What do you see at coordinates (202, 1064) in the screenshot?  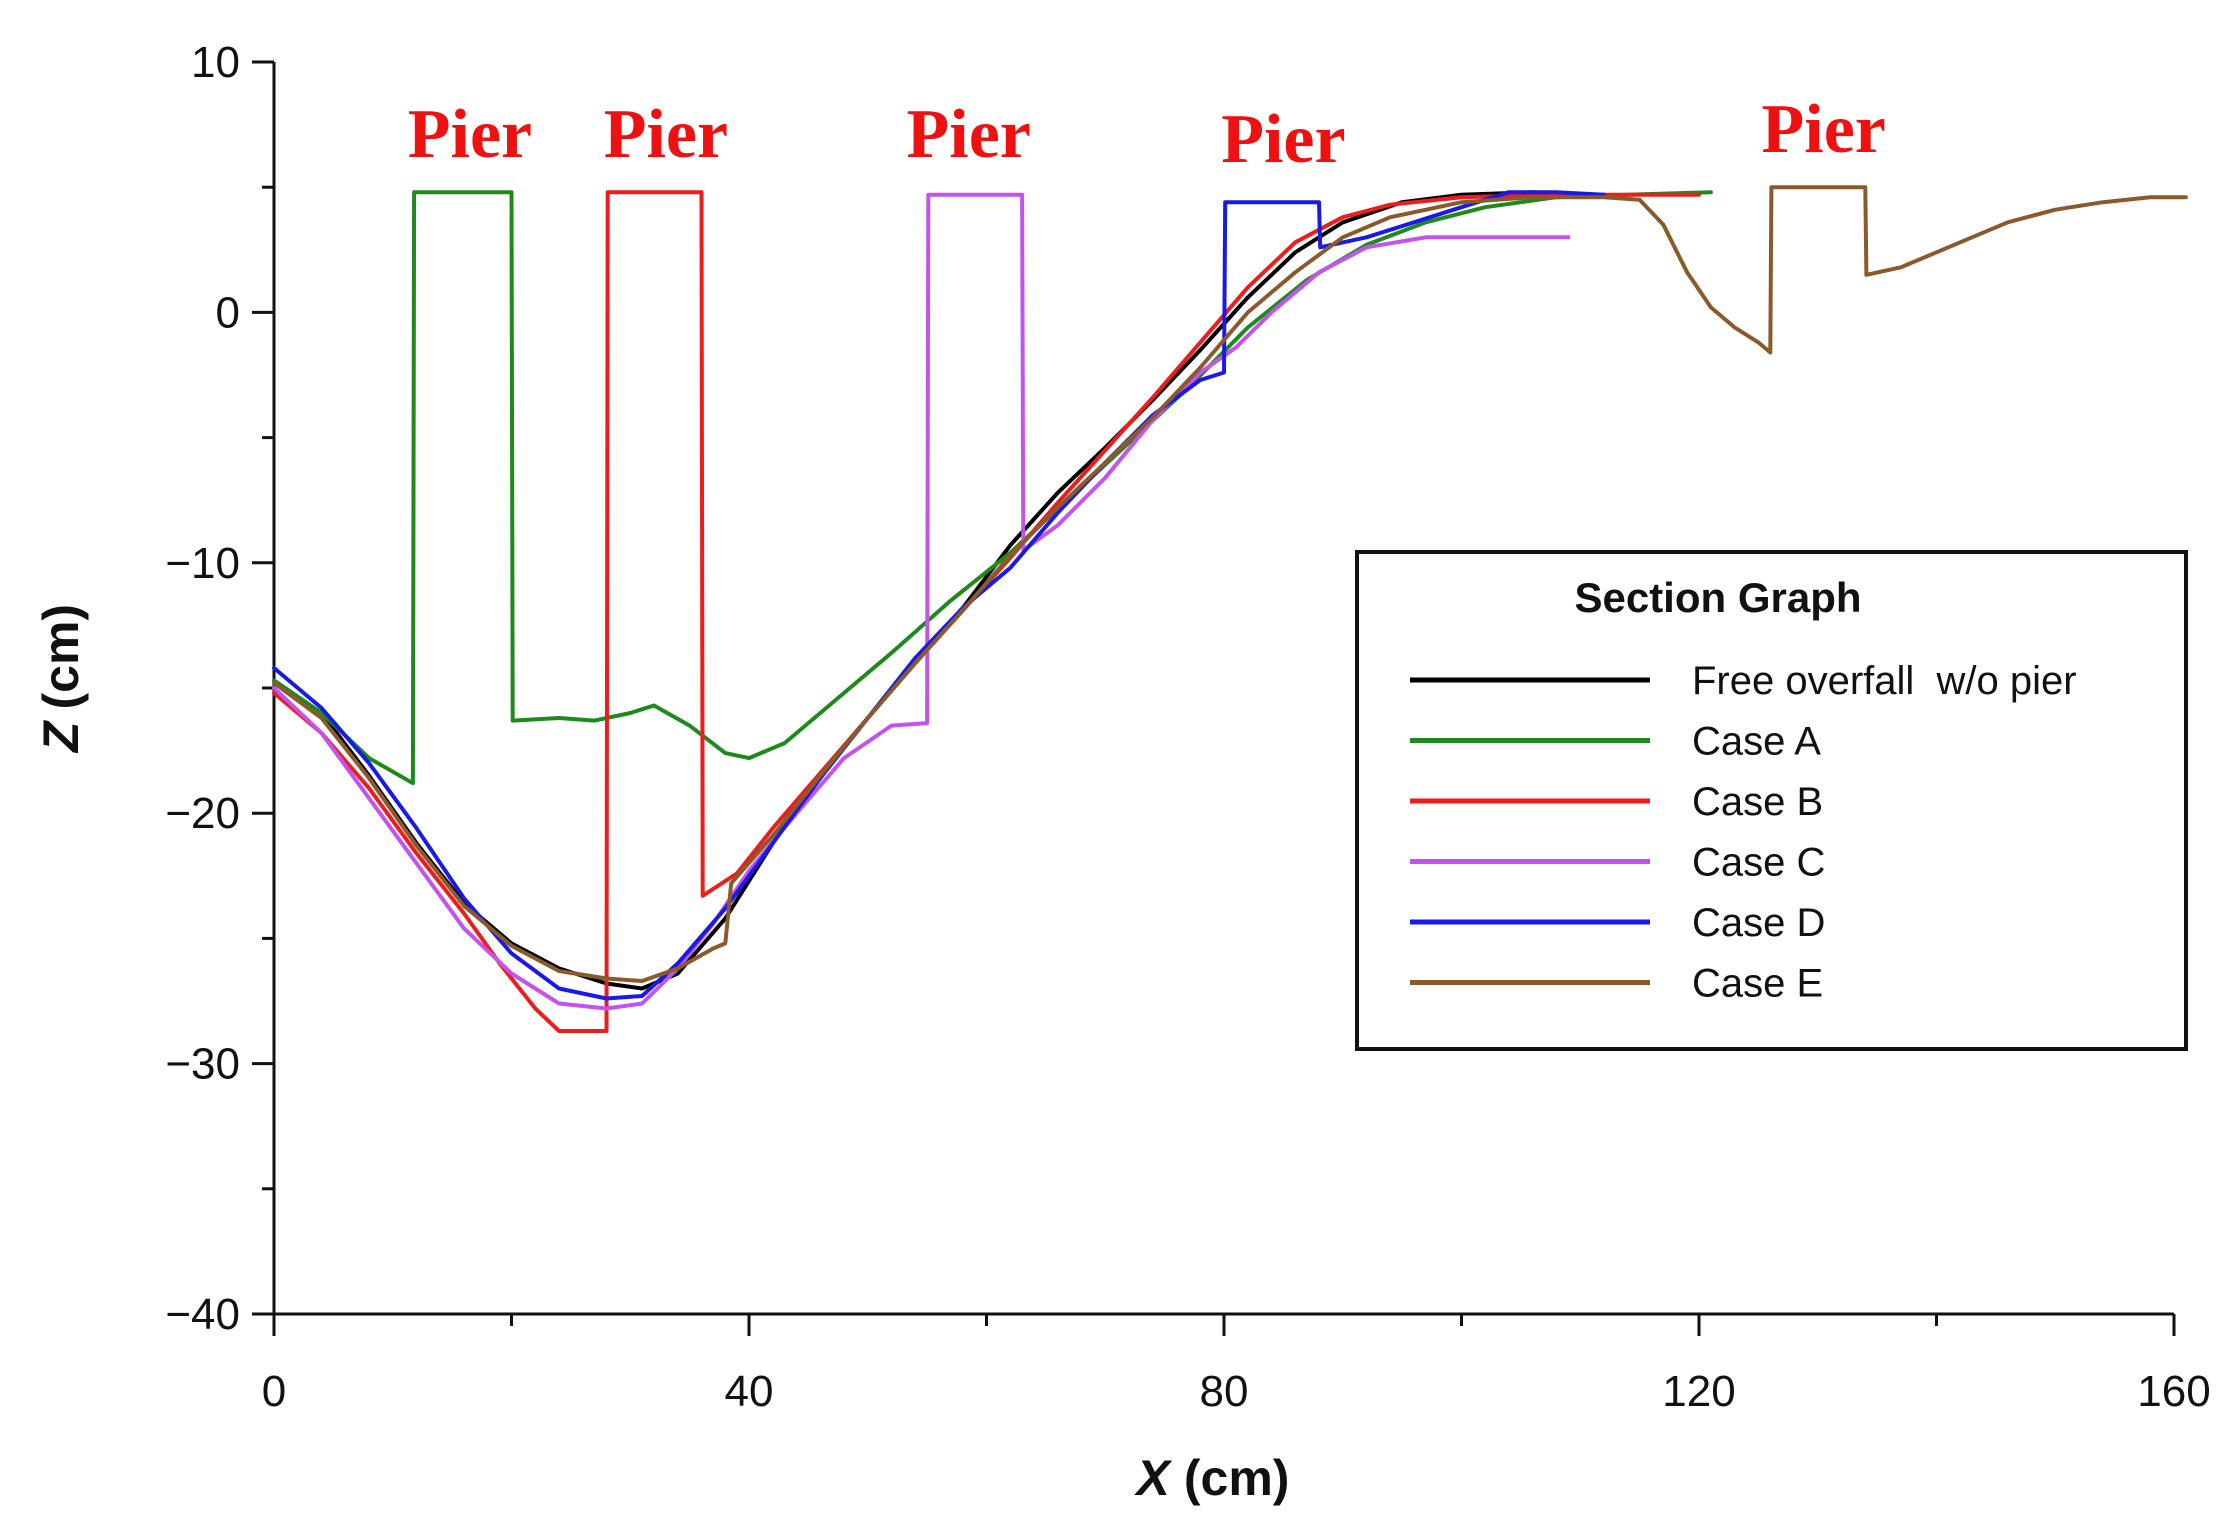 I see `y-tick-label: −30` at bounding box center [202, 1064].